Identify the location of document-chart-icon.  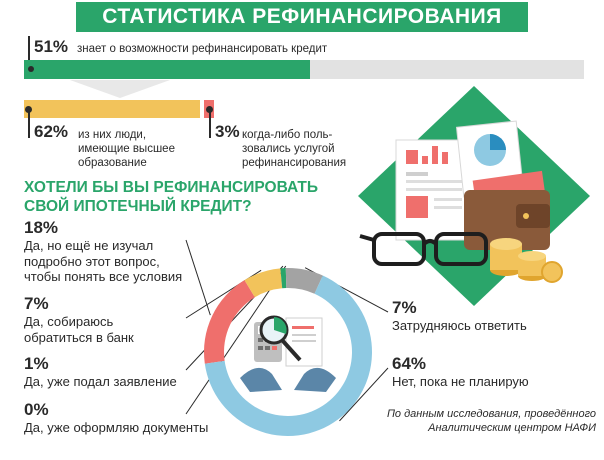
(435, 190).